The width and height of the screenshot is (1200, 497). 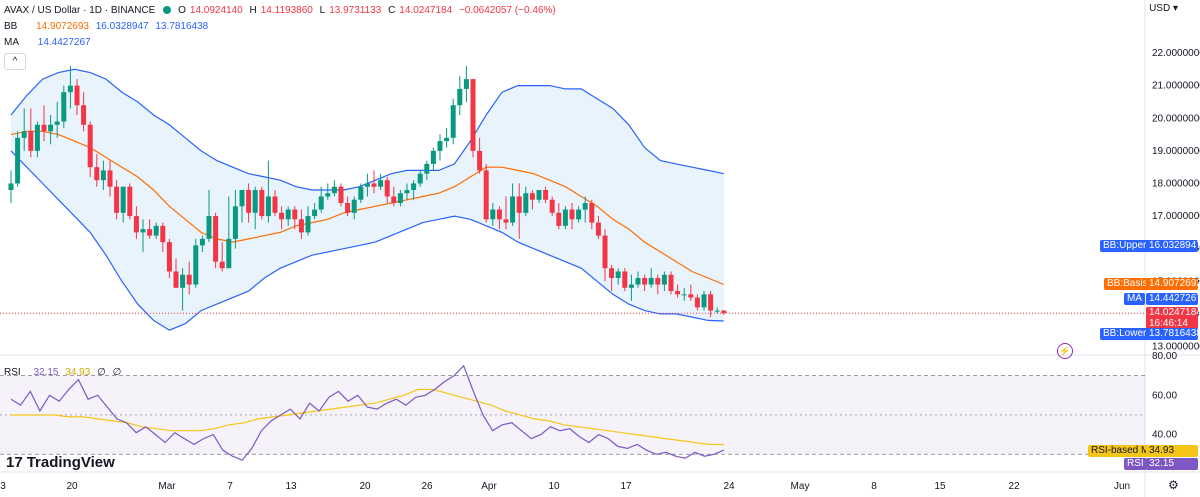 What do you see at coordinates (1134, 299) in the screenshot?
I see `ma-tag-label: MA` at bounding box center [1134, 299].